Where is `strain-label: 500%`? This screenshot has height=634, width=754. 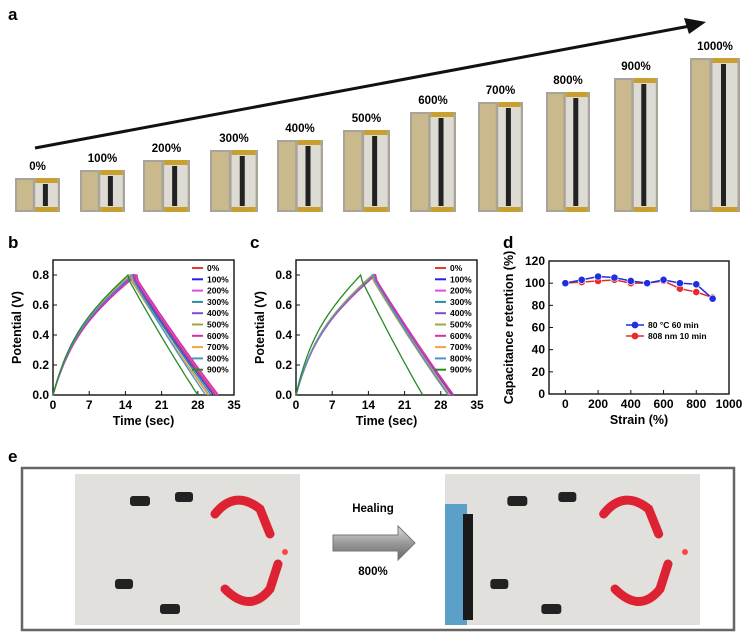
strain-label: 500% is located at coordinates (366, 119).